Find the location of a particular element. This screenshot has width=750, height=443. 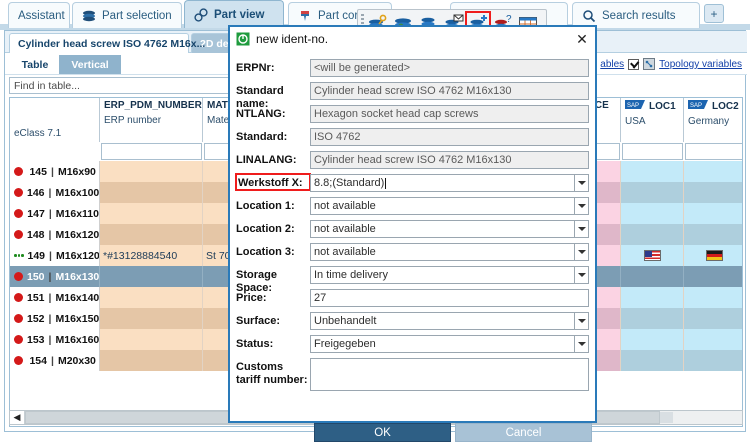

tab-part-selection: Part selection is located at coordinates (127, 15).